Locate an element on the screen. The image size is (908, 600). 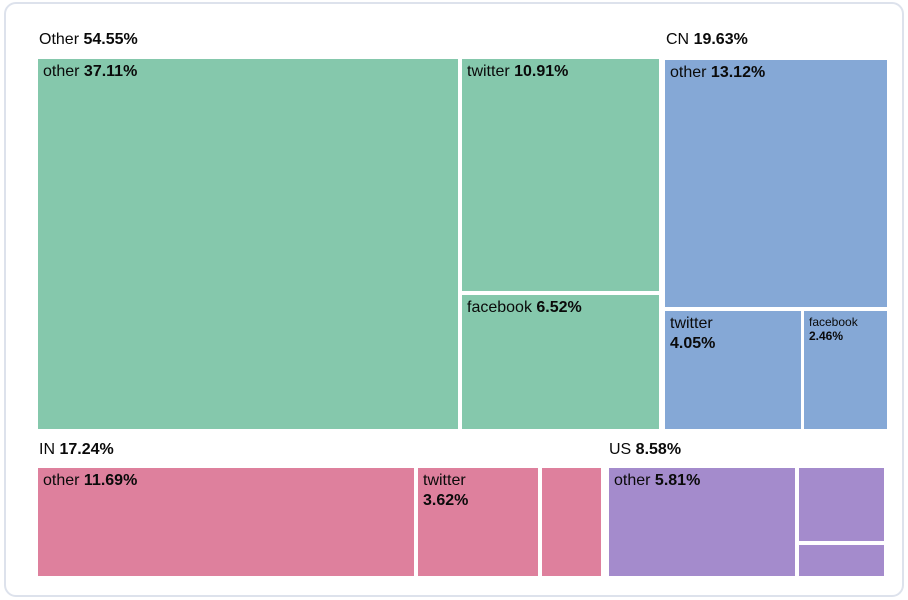
group-label-cn: CN 19.63% is located at coordinates (707, 39).